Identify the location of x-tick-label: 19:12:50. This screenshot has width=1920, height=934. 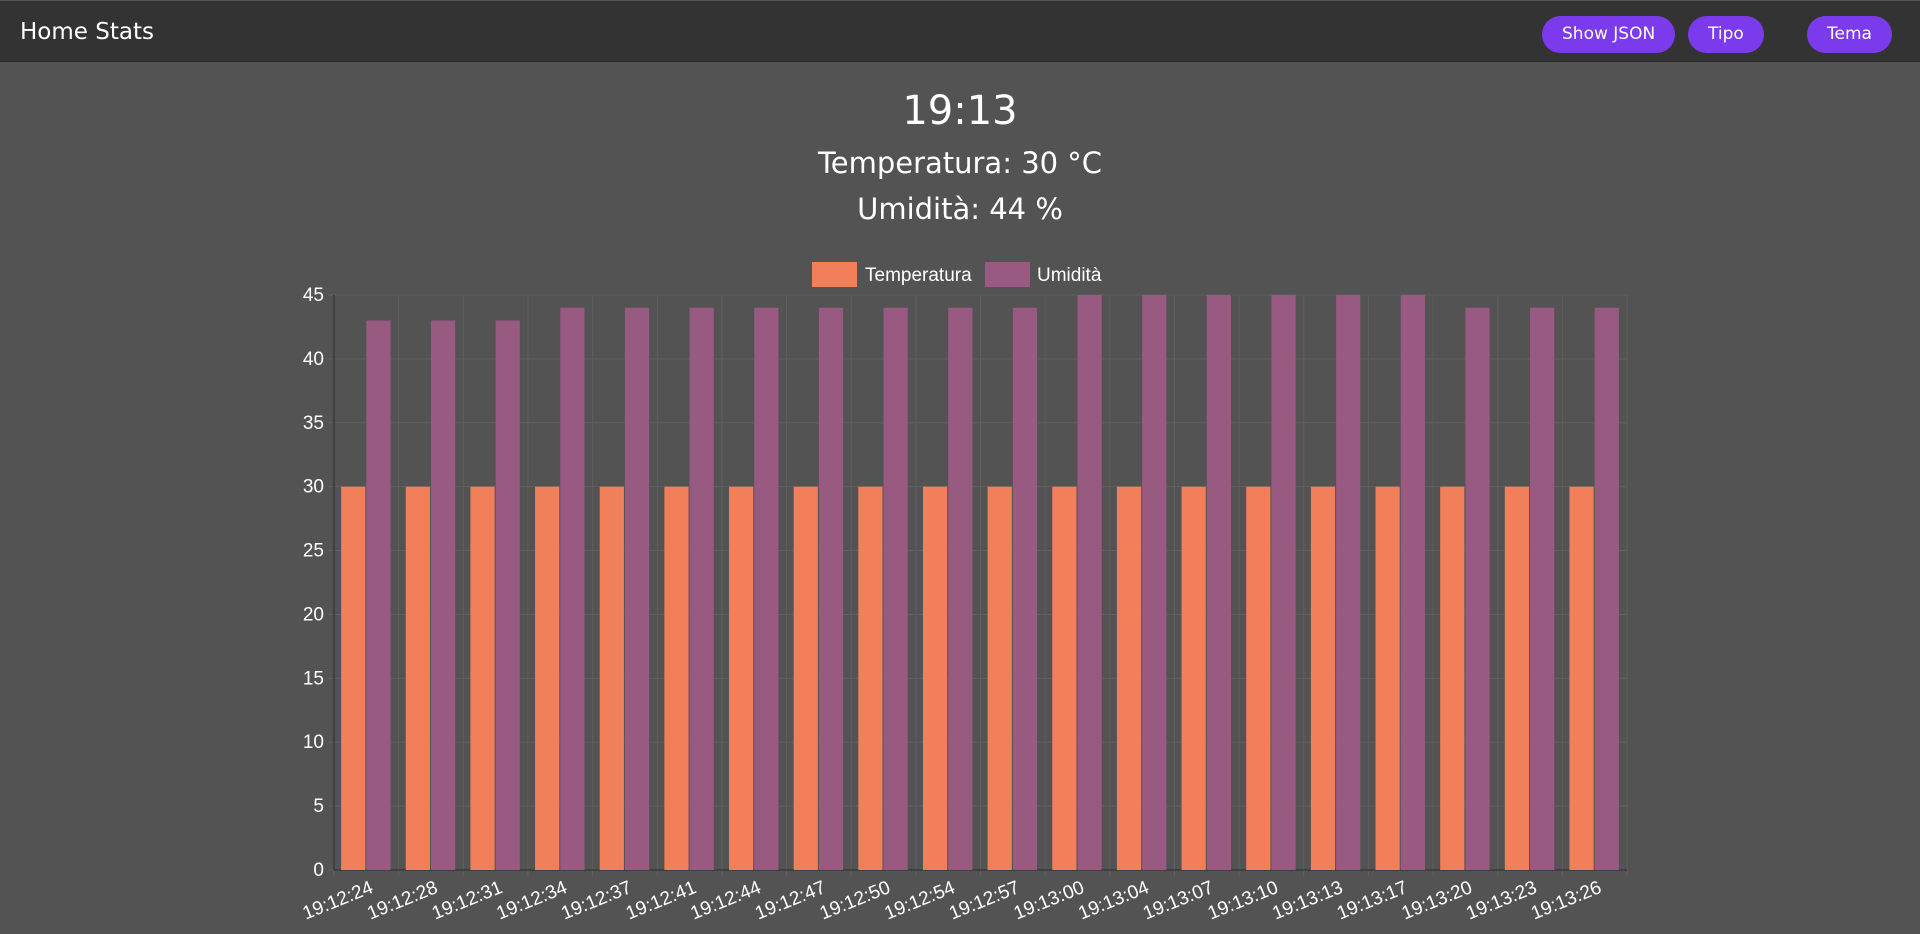
(855, 900).